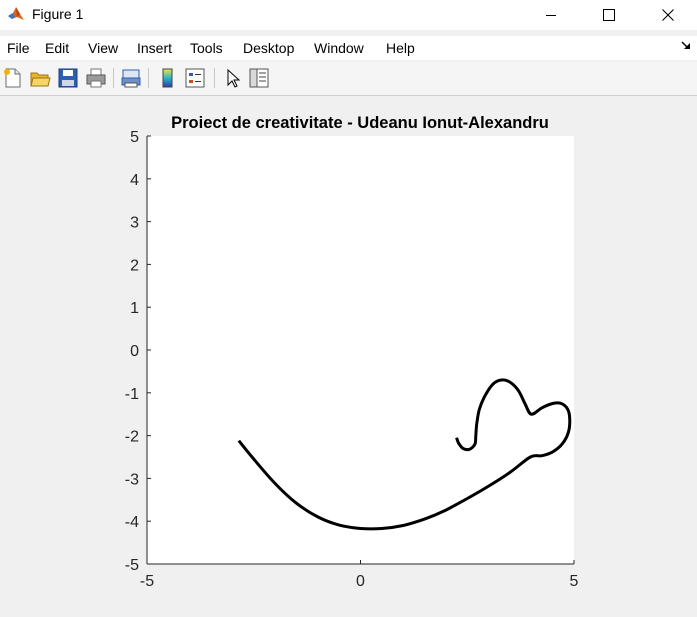 This screenshot has width=697, height=617. Describe the element at coordinates (348, 15) in the screenshot. I see `title-bar: Figure 1` at that location.